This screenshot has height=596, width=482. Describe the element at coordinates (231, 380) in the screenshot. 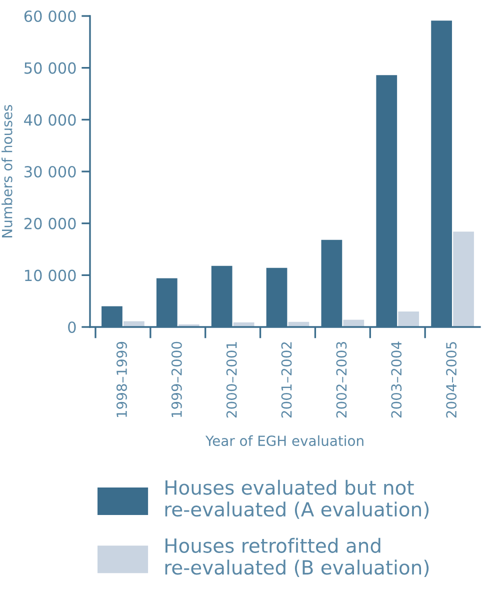

I see `x-tick-label: 2000–2001` at that location.